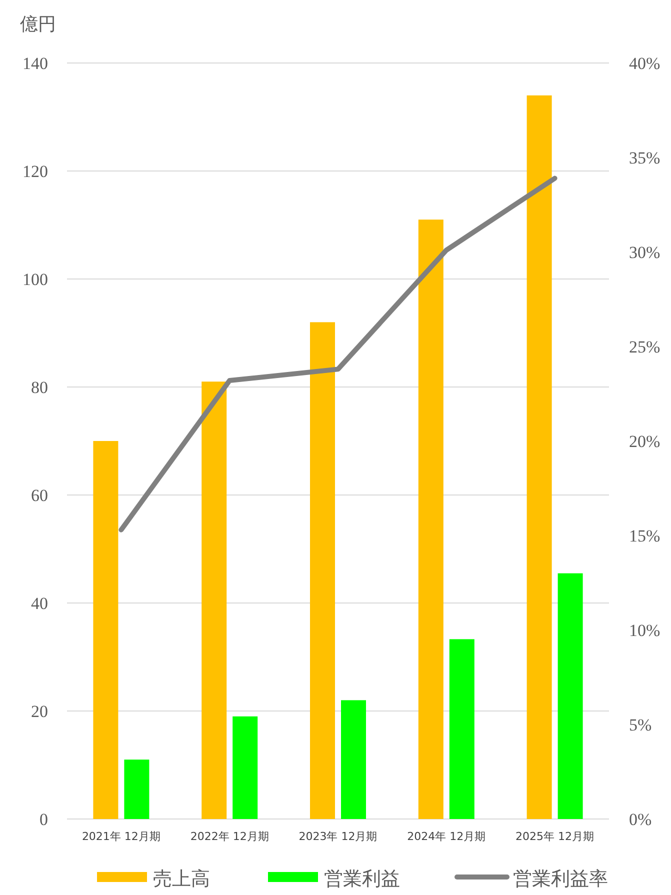  What do you see at coordinates (39, 711) in the screenshot?
I see `y-tick-label: 20` at bounding box center [39, 711].